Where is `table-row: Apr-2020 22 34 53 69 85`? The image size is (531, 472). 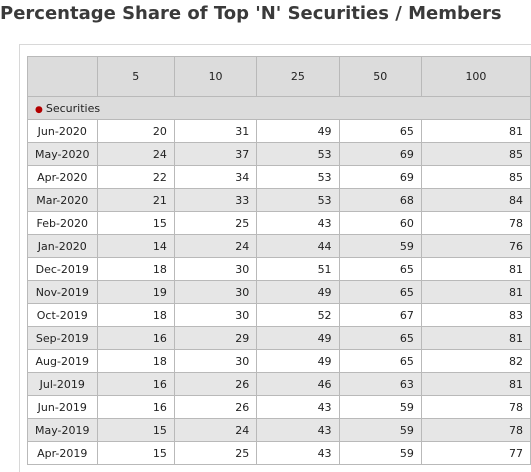
table-row: Apr-2020 22 34 53 69 85 is located at coordinates (279, 177).